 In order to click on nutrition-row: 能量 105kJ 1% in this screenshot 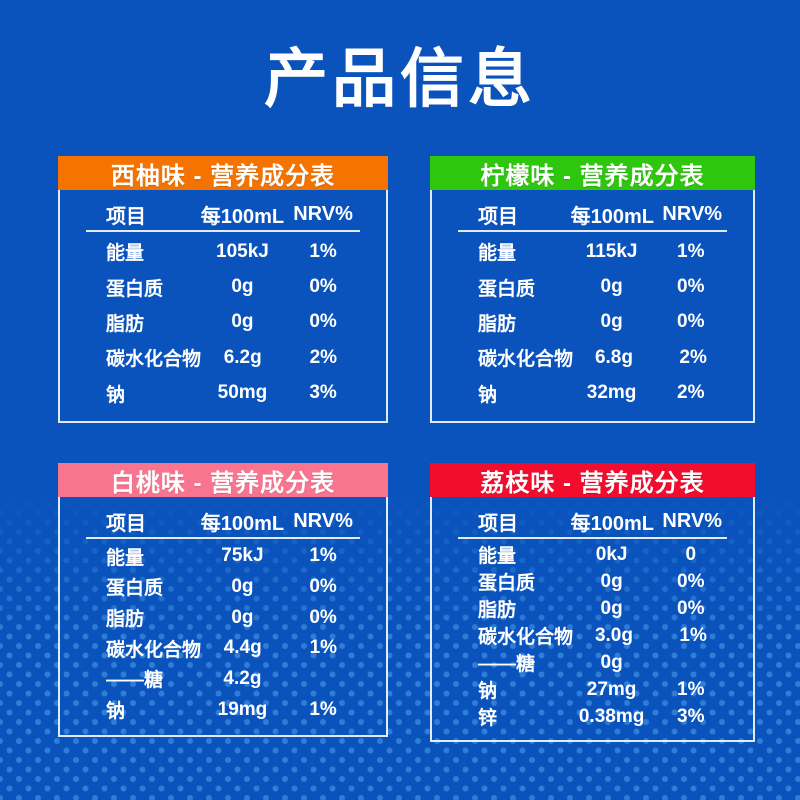, I will do `click(223, 251)`.